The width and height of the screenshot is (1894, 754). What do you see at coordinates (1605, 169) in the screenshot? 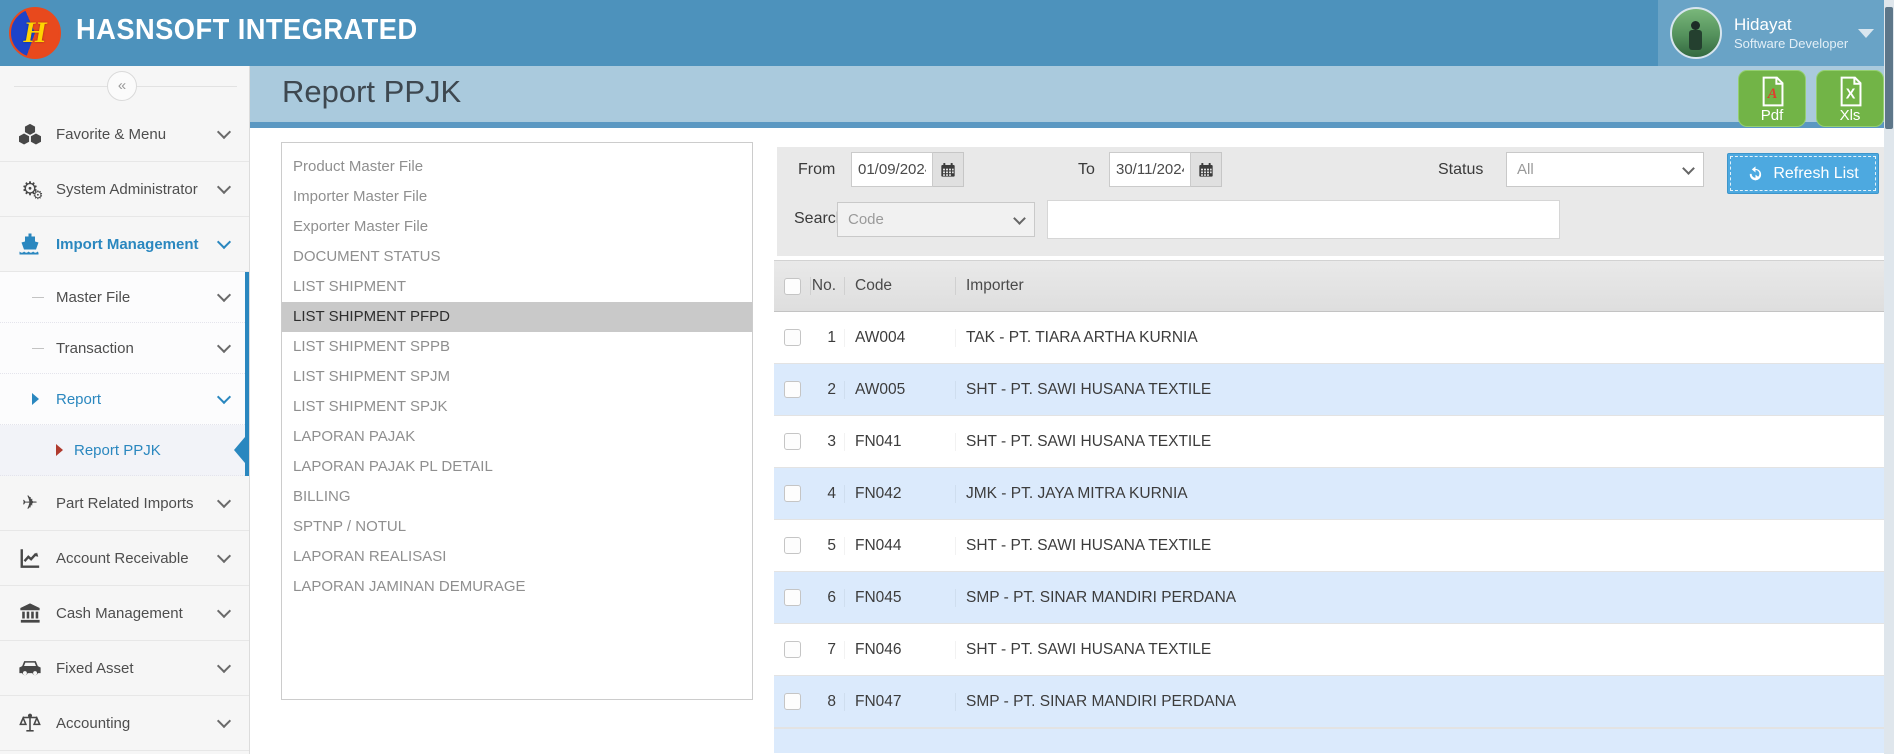
I see `status-select: All` at bounding box center [1605, 169].